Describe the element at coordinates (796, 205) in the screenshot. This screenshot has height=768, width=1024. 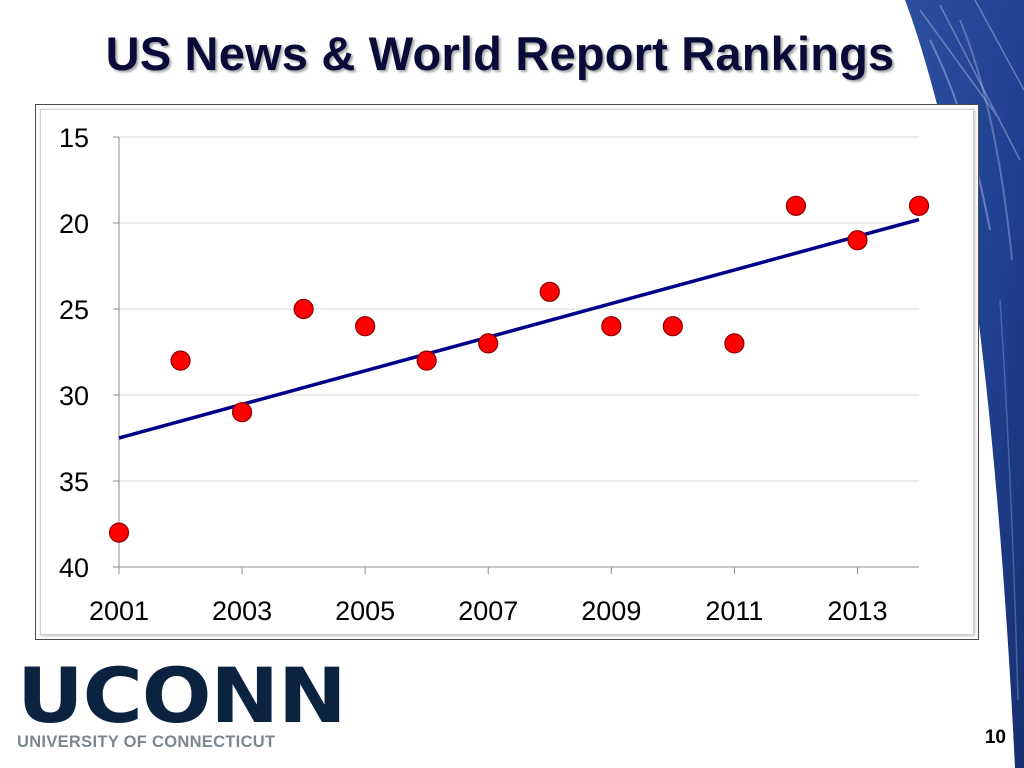
I see `data-point-2012` at that location.